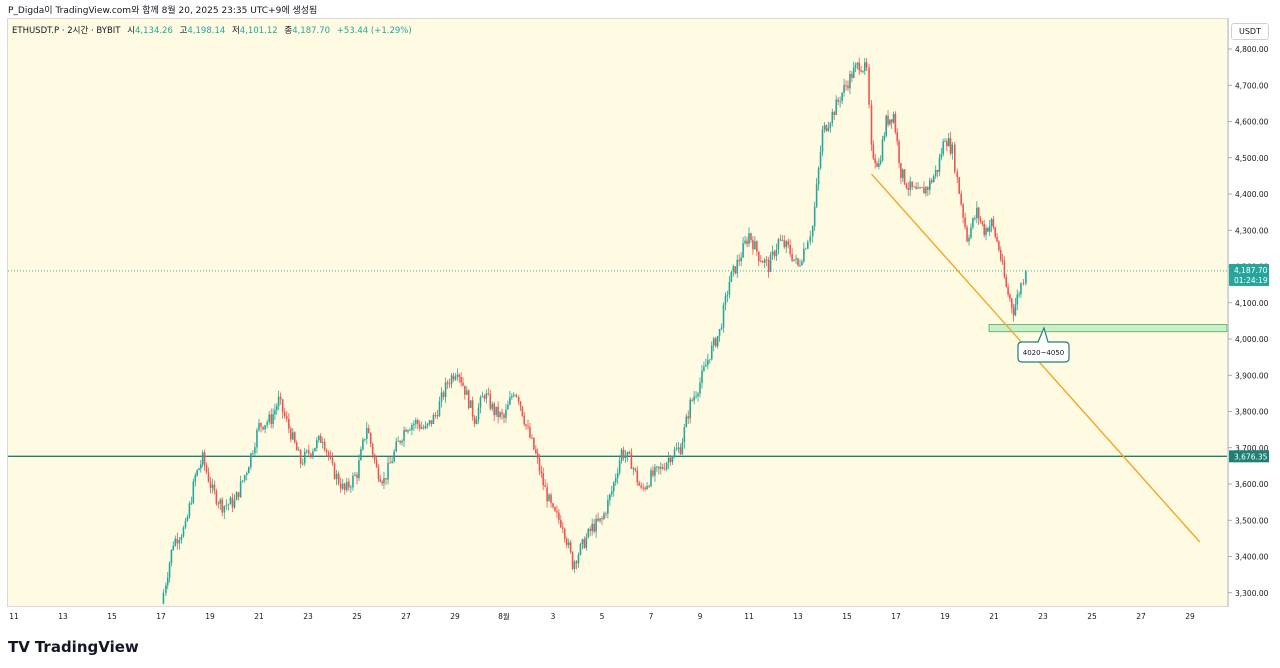 The image size is (1280, 668). I want to click on time-tick-label: 25, so click(1092, 616).